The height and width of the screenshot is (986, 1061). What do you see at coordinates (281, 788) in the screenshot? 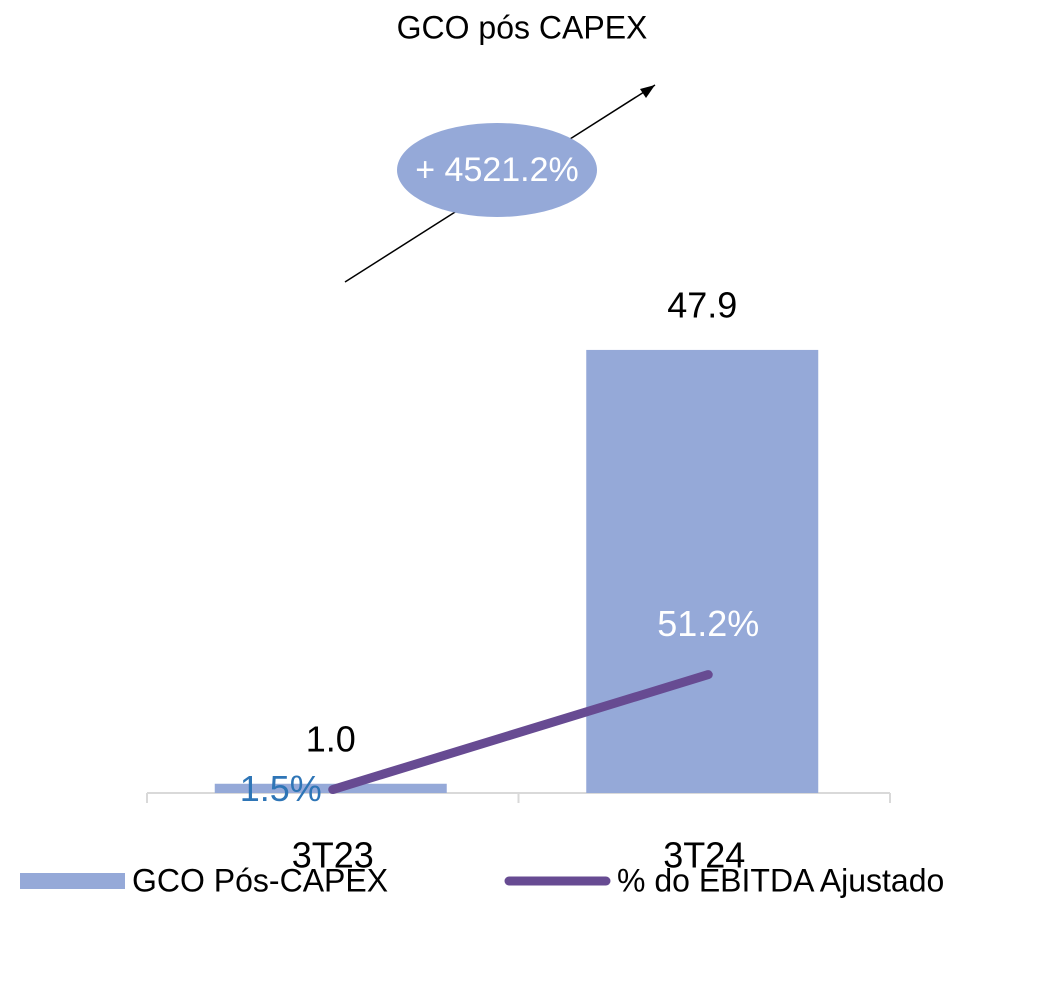
I see `line-label: 1.5%` at bounding box center [281, 788].